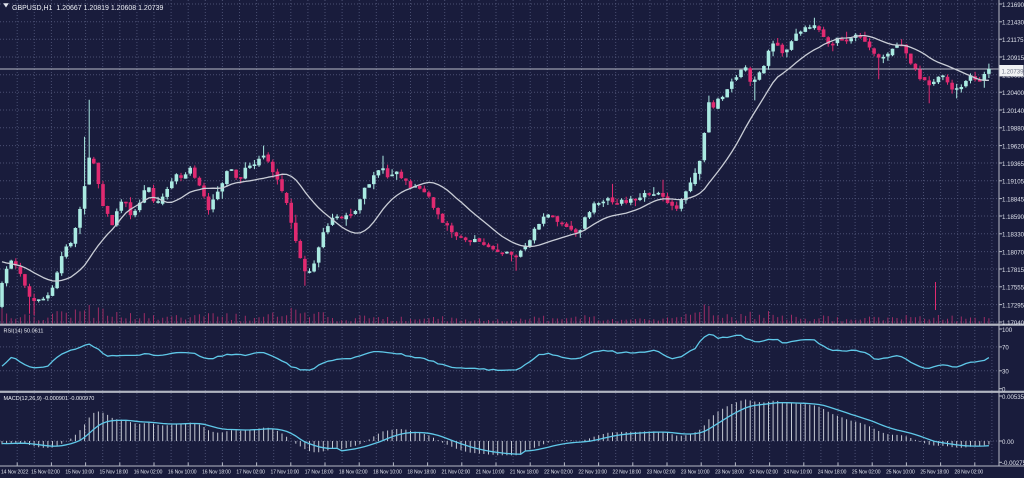 The height and width of the screenshot is (478, 1024). What do you see at coordinates (387, 473) in the screenshot?
I see `svg-text: 18 Nov 10:00` at bounding box center [387, 473].